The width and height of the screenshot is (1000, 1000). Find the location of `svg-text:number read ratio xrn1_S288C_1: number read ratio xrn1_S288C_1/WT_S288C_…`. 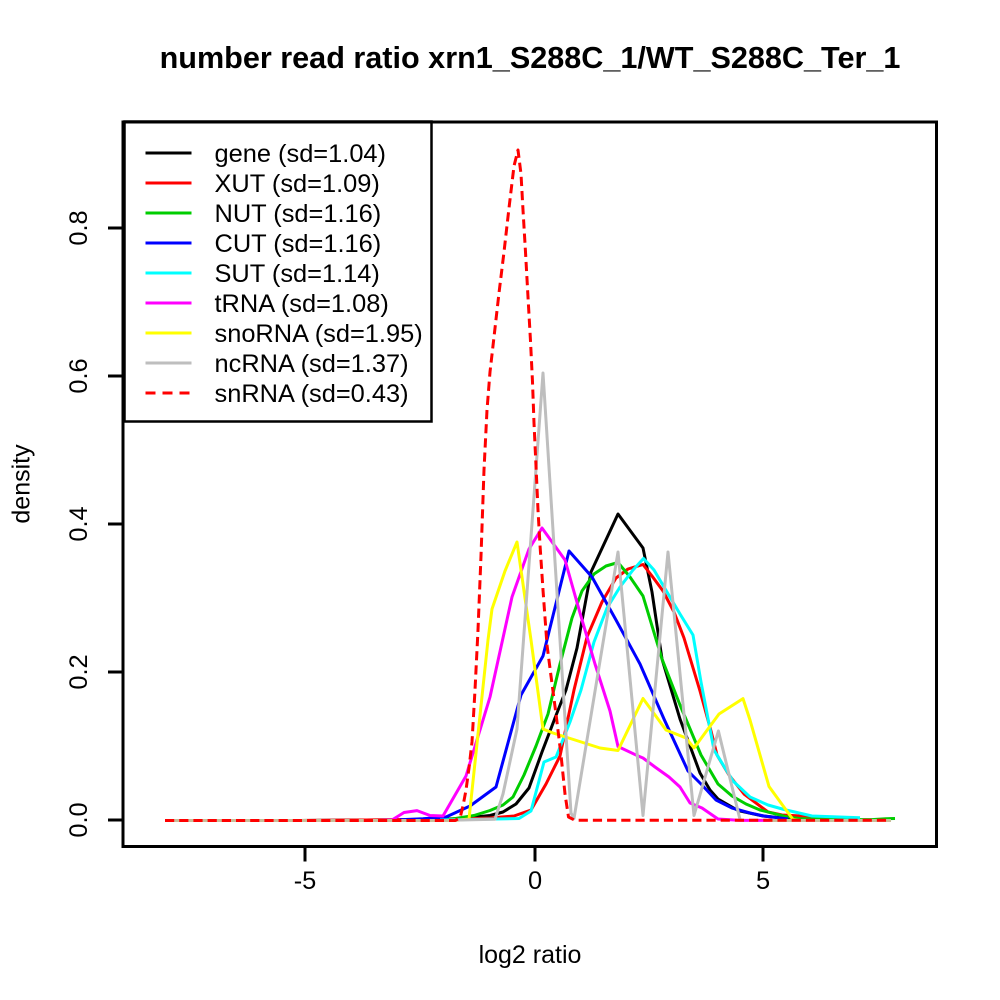

svg-text:number read ratio xrn1_S288C_1: number read ratio xrn1_S288C_1/WT_S288C_… is located at coordinates (530, 58).